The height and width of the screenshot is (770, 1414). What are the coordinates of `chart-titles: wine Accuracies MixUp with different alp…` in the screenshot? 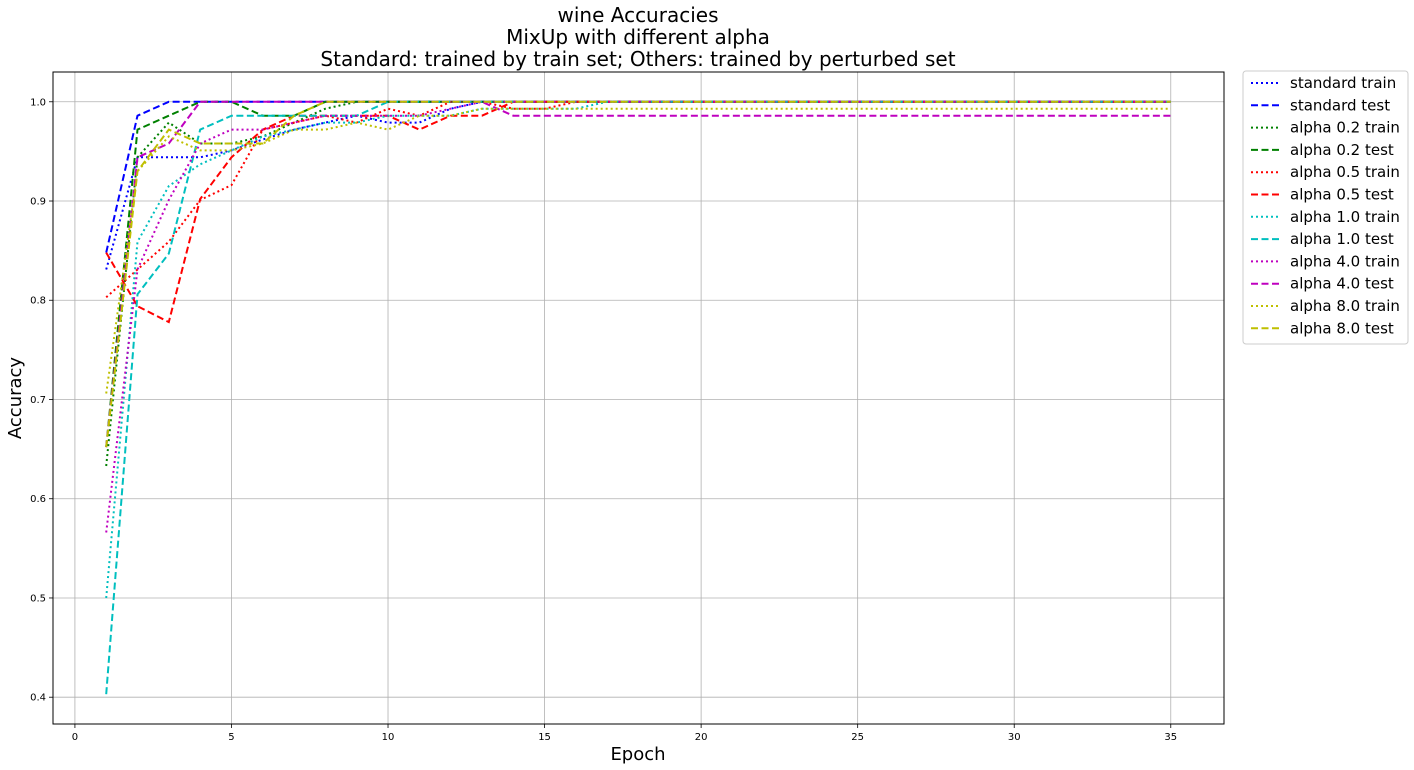 It's located at (637, 37).